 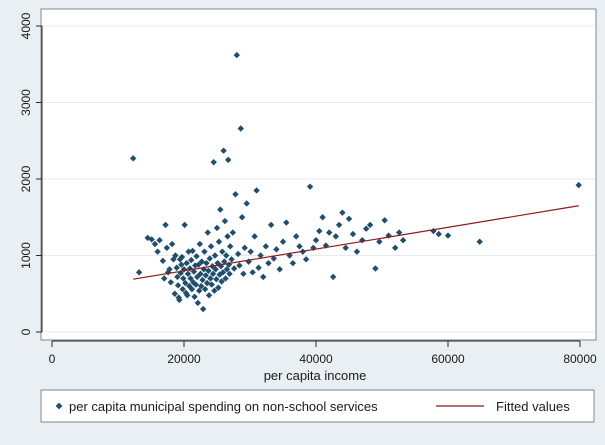 I want to click on y-tick-label: 1000, so click(x=26, y=255).